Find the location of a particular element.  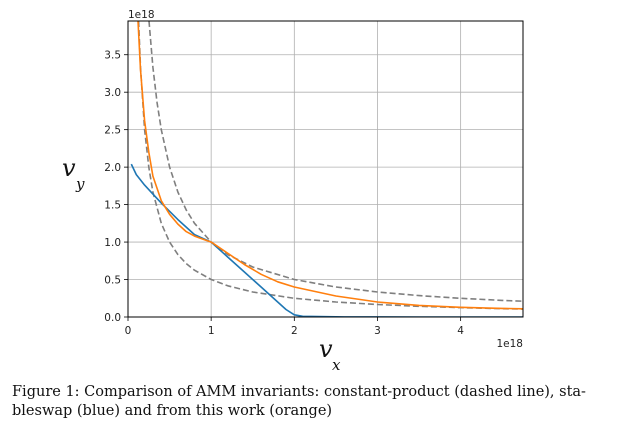

y-offset-label: 1e18 is located at coordinates (141, 15).